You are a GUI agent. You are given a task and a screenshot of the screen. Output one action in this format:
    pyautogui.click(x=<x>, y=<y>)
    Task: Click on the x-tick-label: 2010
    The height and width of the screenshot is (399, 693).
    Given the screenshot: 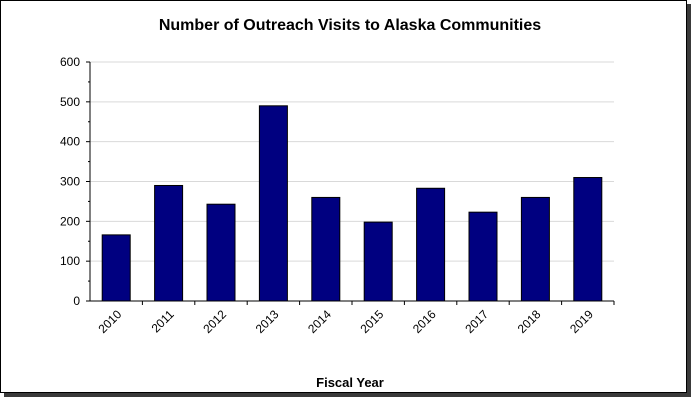 What is the action you would take?
    pyautogui.click(x=110, y=321)
    